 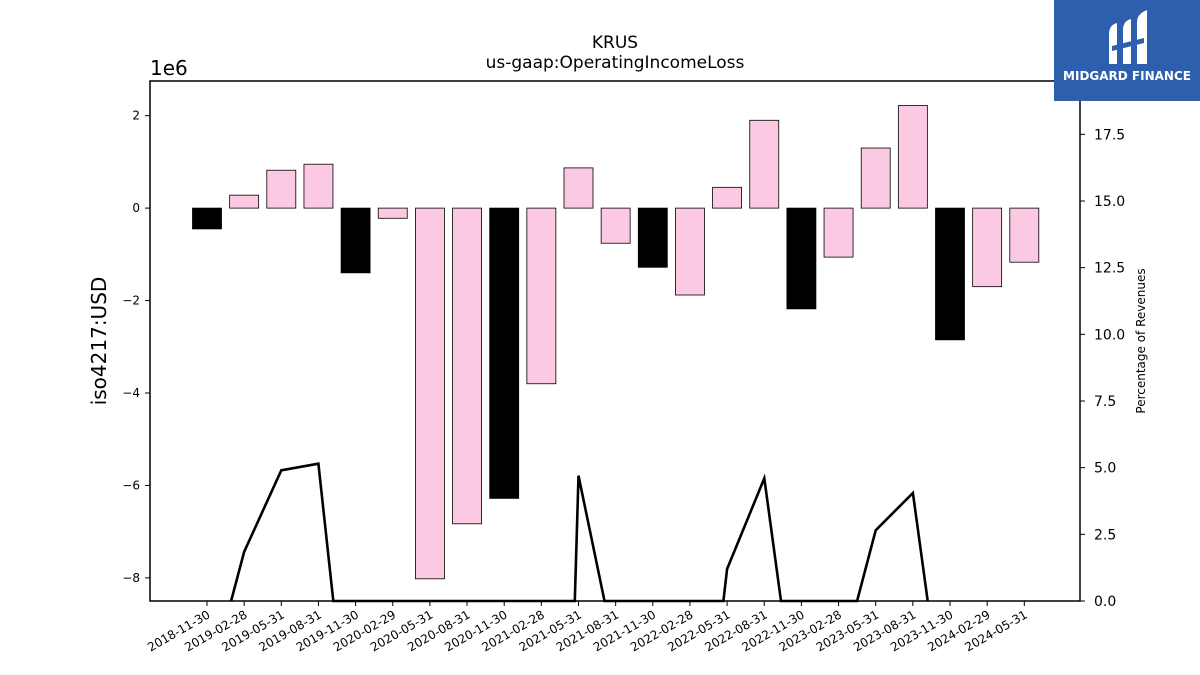 What do you see at coordinates (131, 578) in the screenshot?
I see `y-tick-label: −8` at bounding box center [131, 578].